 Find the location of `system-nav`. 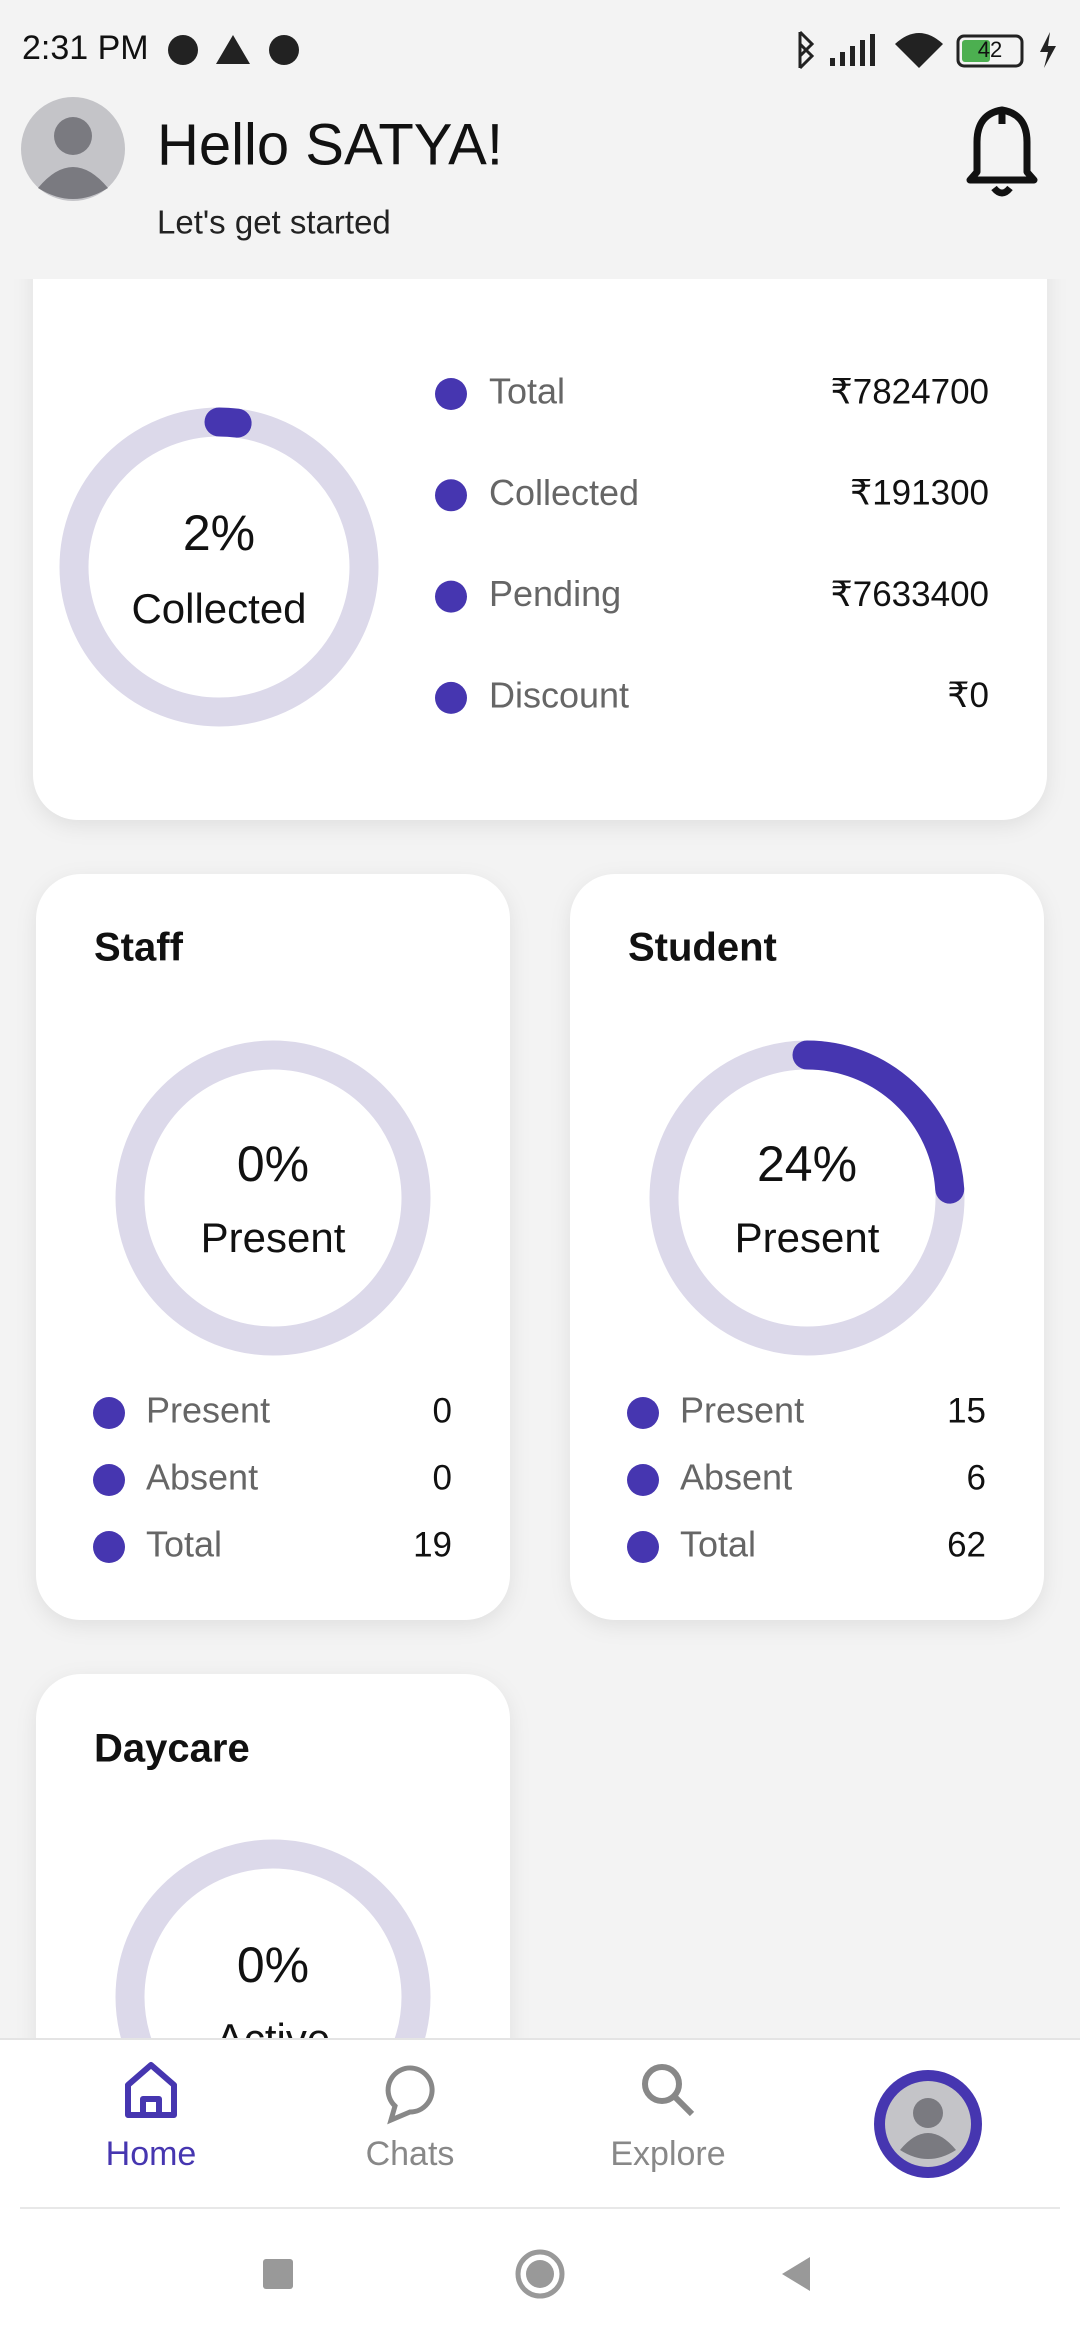

system-nav is located at coordinates (536, 2274).